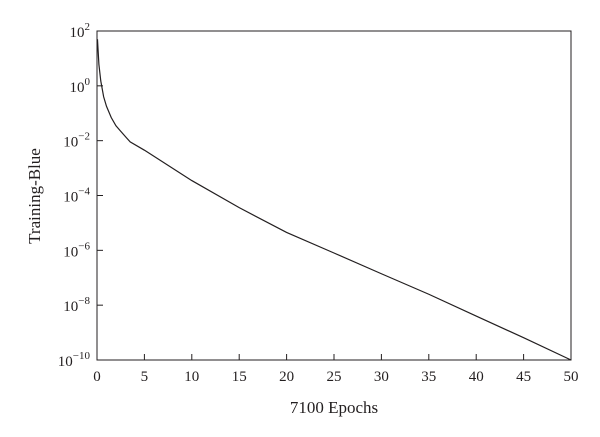 This screenshot has width=600, height=437. I want to click on y-tick-exponent: −6, so click(84, 246).